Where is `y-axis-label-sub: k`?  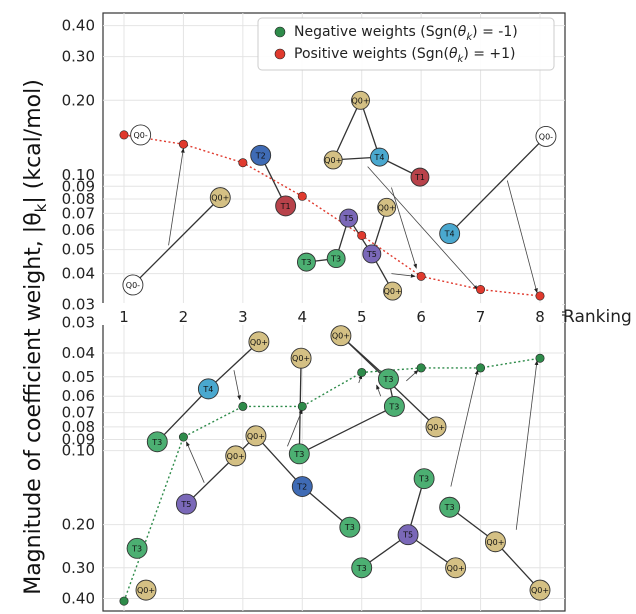
y-axis-label-sub: k is located at coordinates (41, 207).